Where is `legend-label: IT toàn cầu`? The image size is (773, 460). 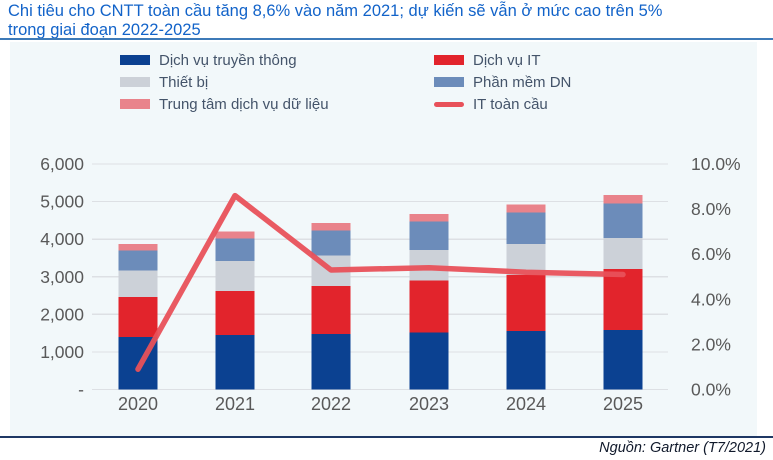 legend-label: IT toàn cầu is located at coordinates (510, 104).